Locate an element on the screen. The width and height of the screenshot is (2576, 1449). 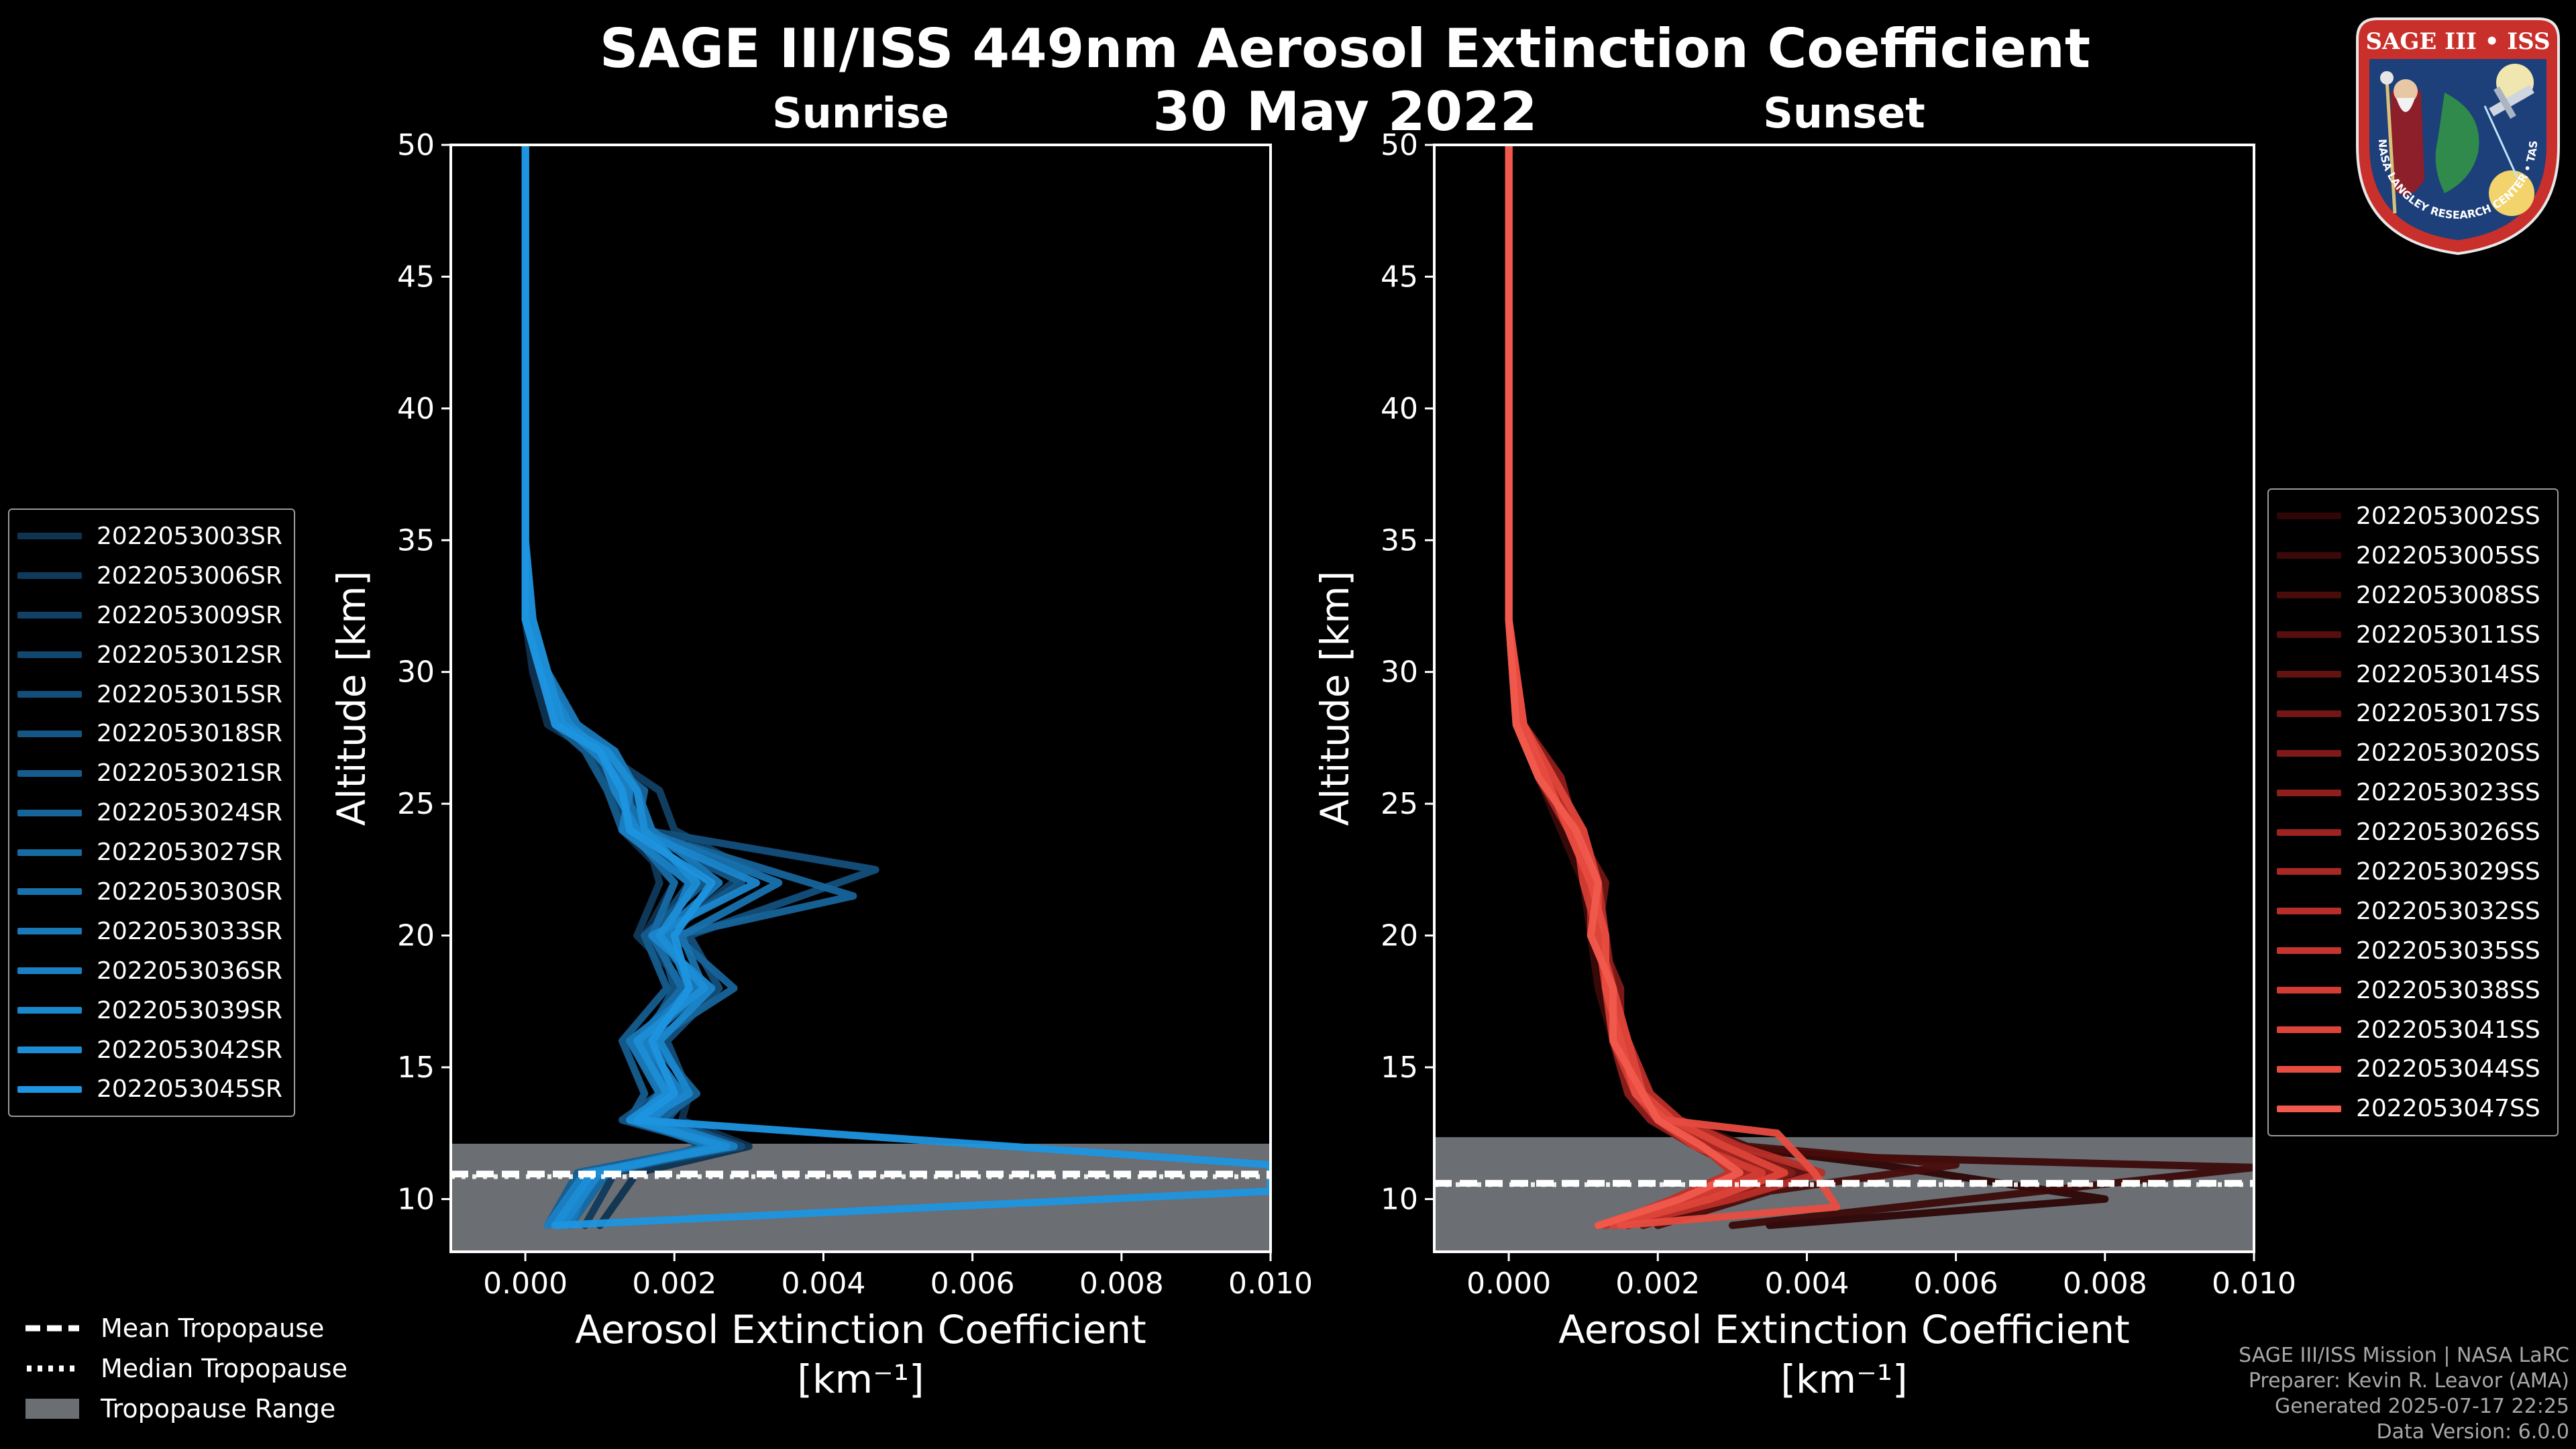
sunset-xtick-label: 0.006 is located at coordinates (1956, 1284).